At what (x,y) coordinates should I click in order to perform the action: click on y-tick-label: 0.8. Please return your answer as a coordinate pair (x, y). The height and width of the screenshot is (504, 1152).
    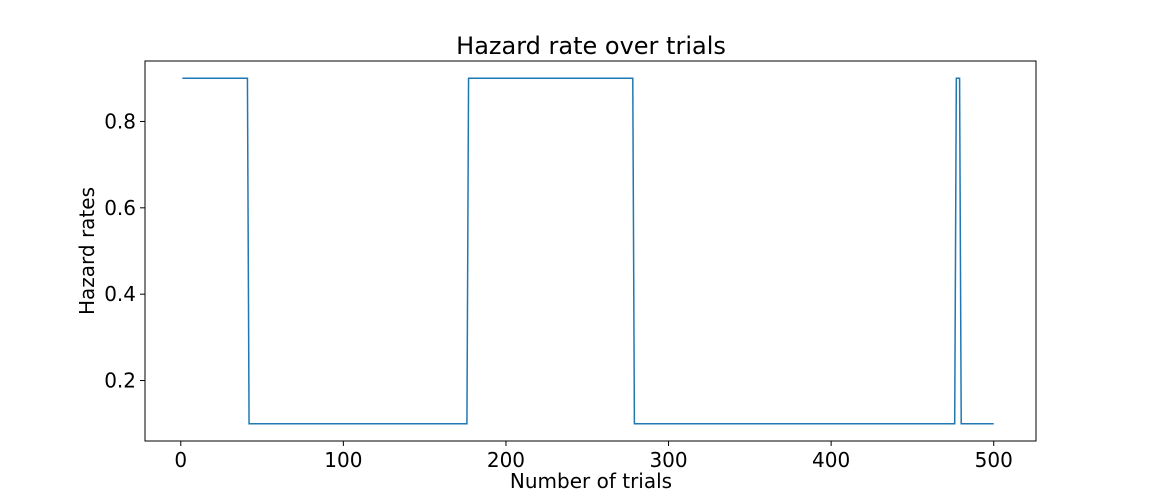
    Looking at the image, I should click on (120, 121).